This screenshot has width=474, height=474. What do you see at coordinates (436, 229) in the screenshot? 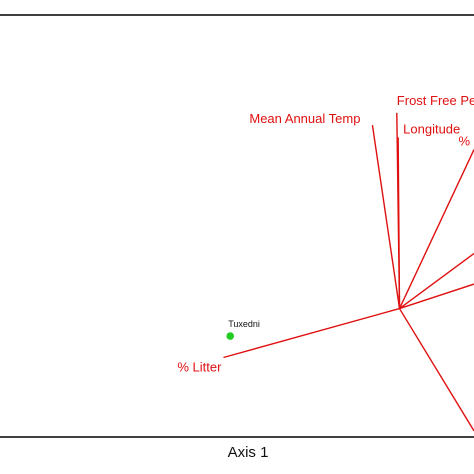
I see `vector-` at bounding box center [436, 229].